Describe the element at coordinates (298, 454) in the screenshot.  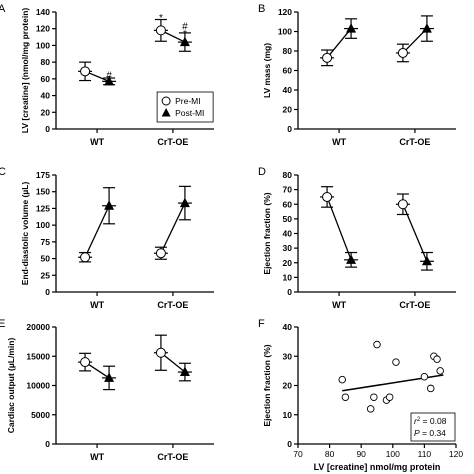
I see `x-tick-label: 70` at that location.